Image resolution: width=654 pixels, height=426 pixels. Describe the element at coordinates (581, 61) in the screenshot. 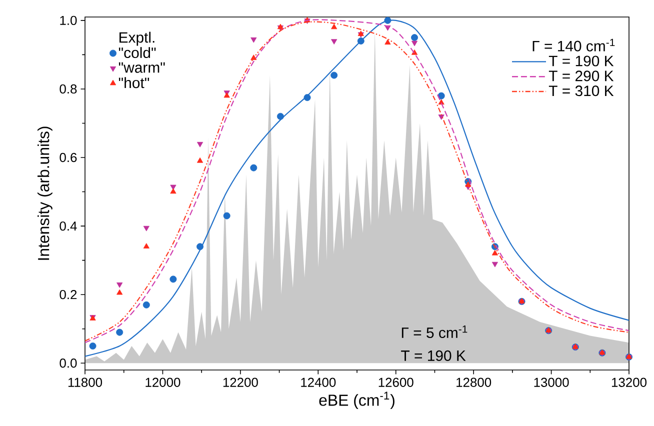

I see `legend-label: T = 190 K` at that location.